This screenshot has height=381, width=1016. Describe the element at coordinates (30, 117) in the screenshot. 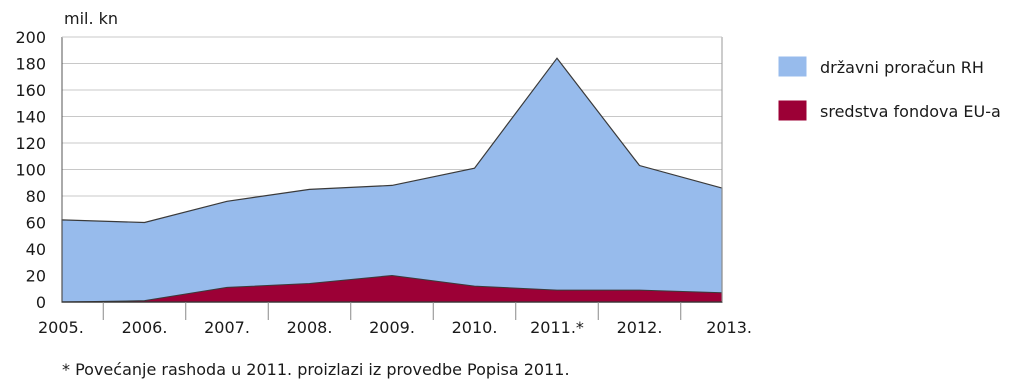

I see `y-tick-label: 140` at that location.